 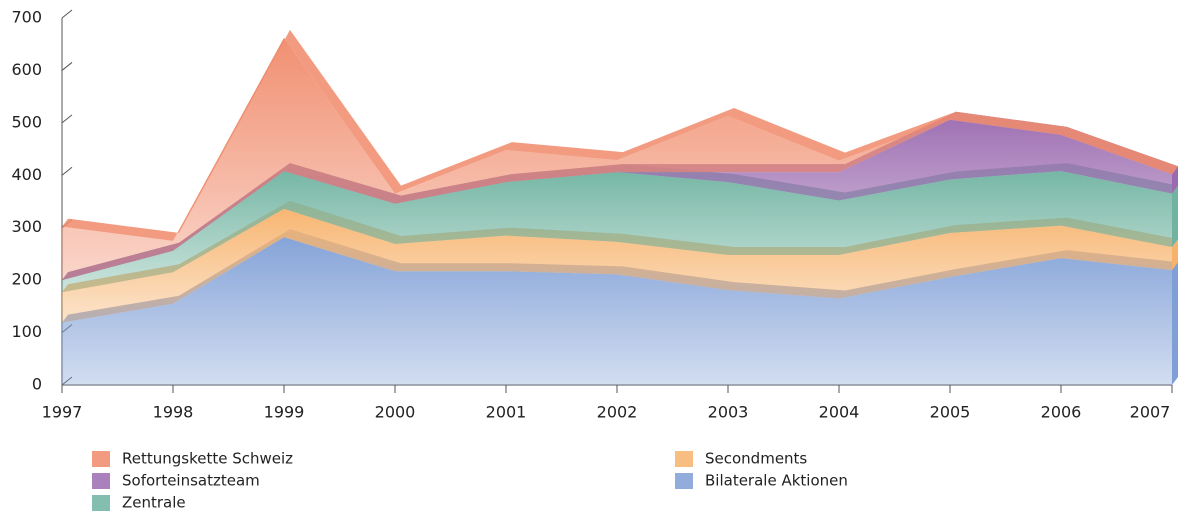 I want to click on x-tick-label: 2005, so click(x=950, y=412).